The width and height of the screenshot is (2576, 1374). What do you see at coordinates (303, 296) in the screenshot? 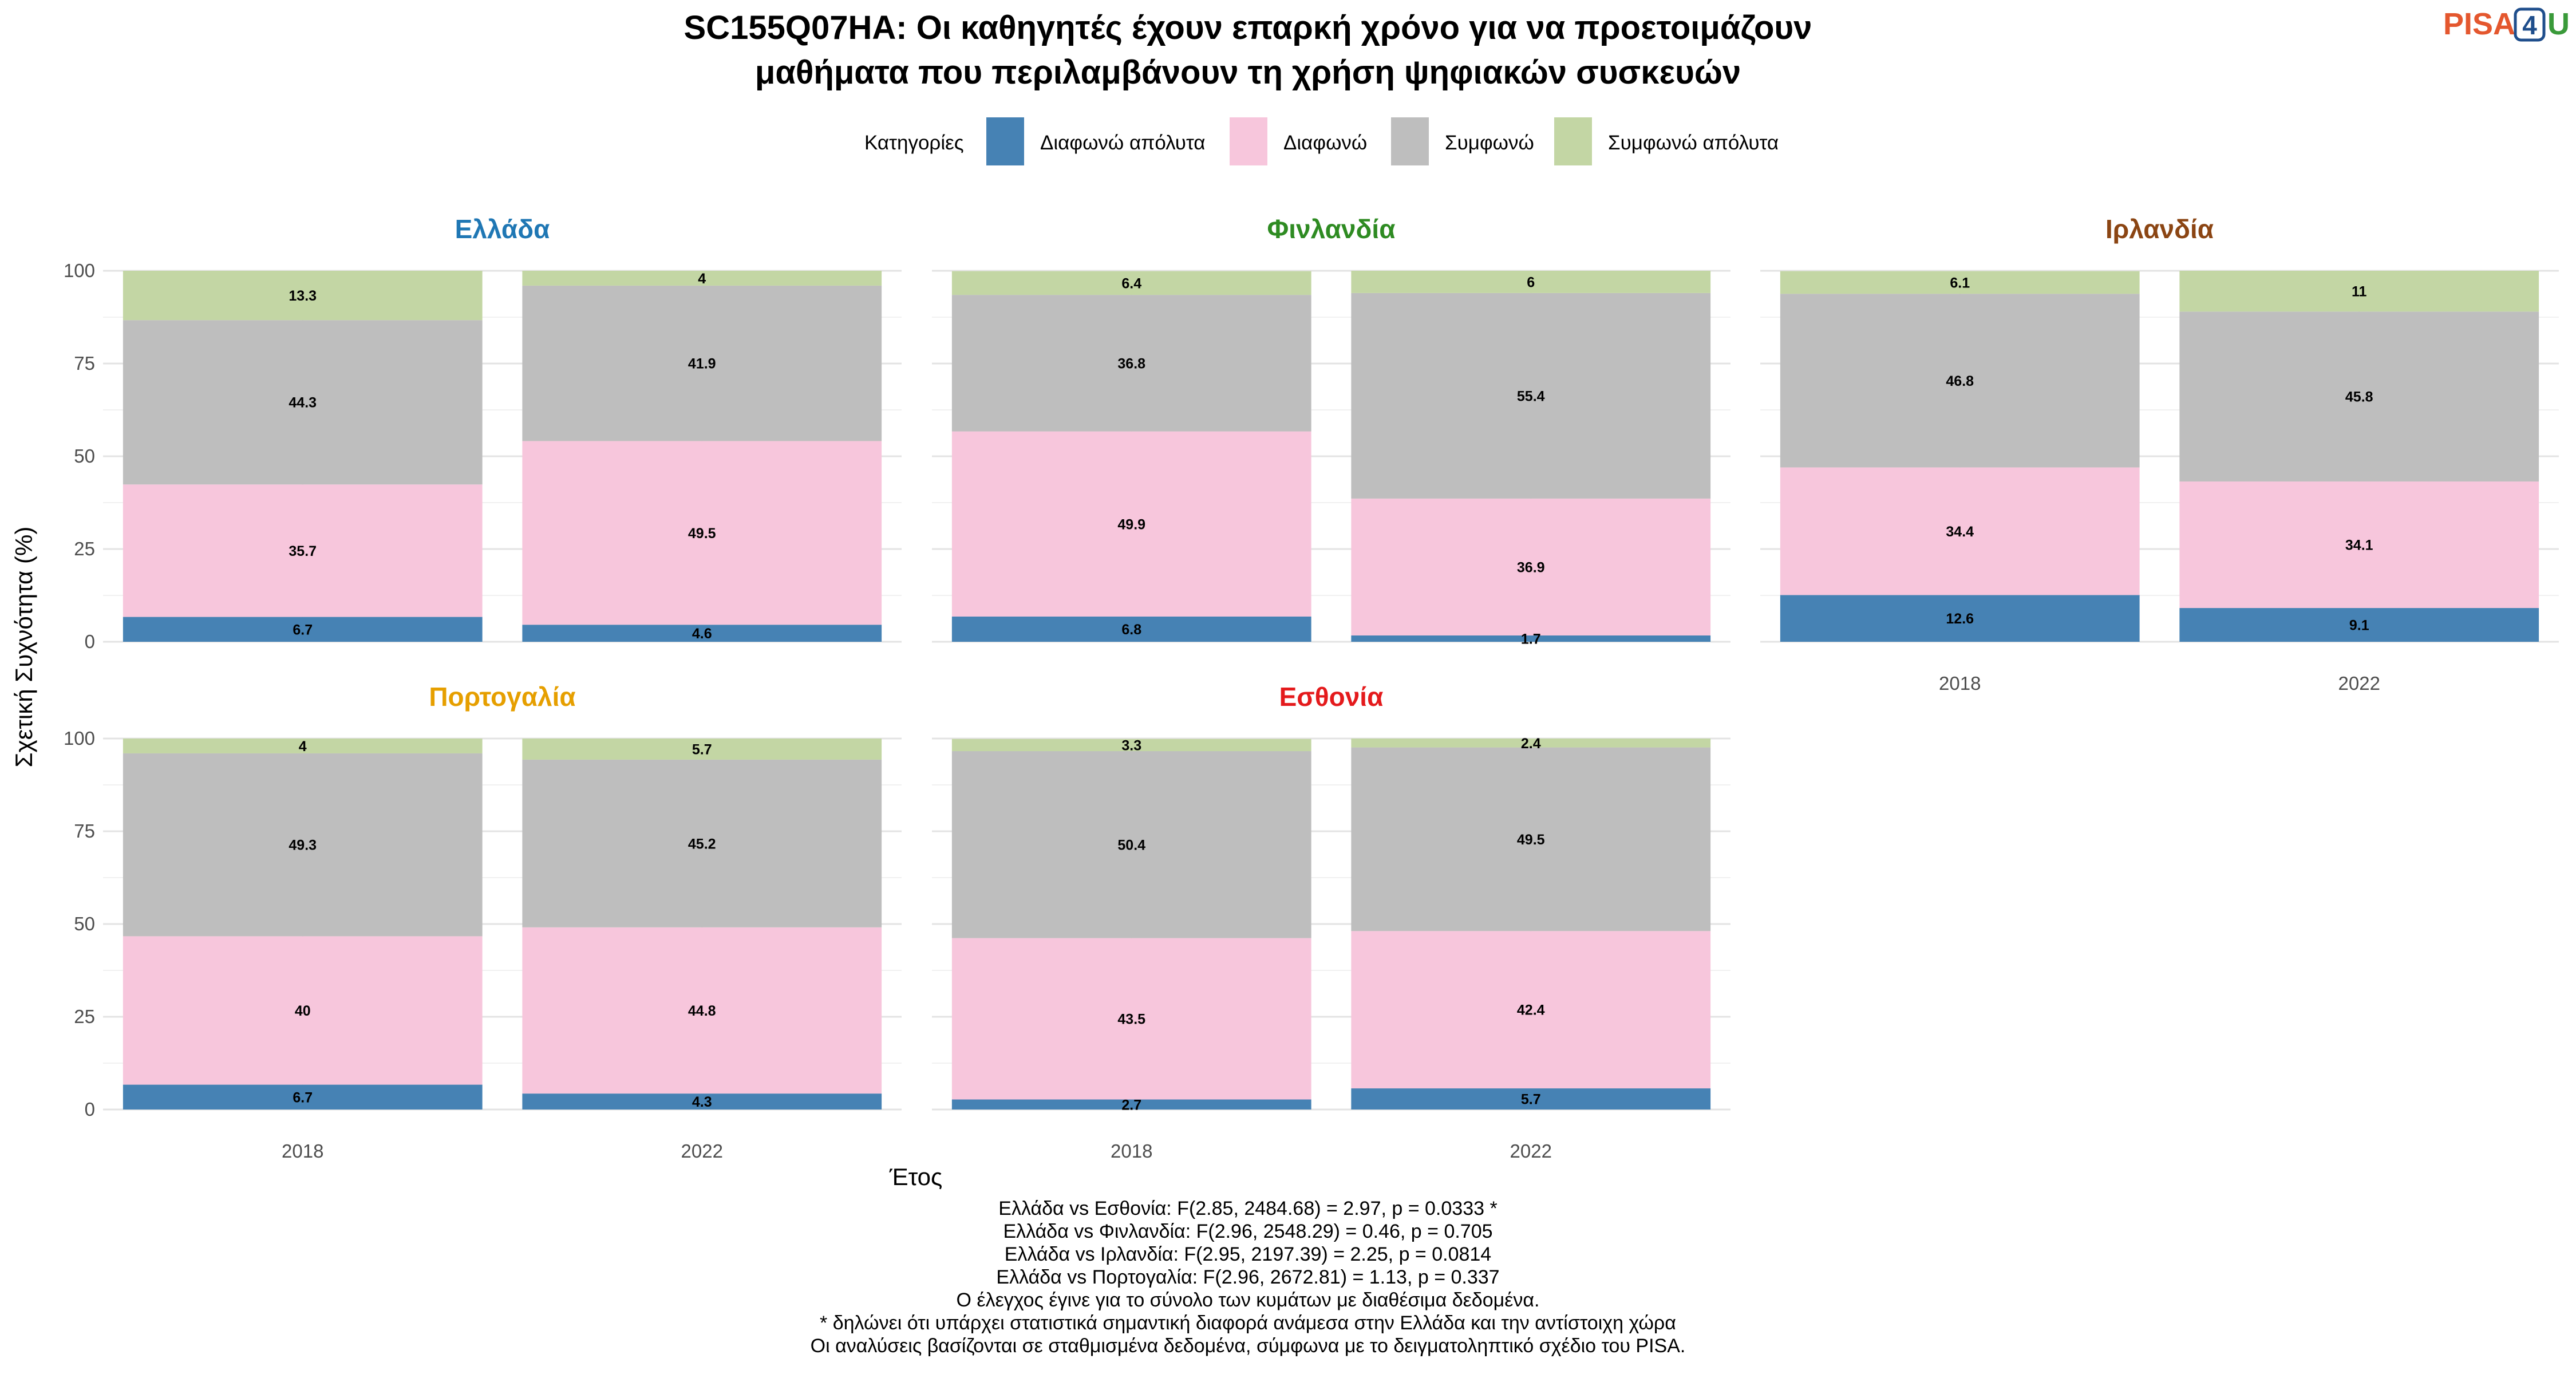
I see `bar-value-label: 13.3` at bounding box center [303, 296].